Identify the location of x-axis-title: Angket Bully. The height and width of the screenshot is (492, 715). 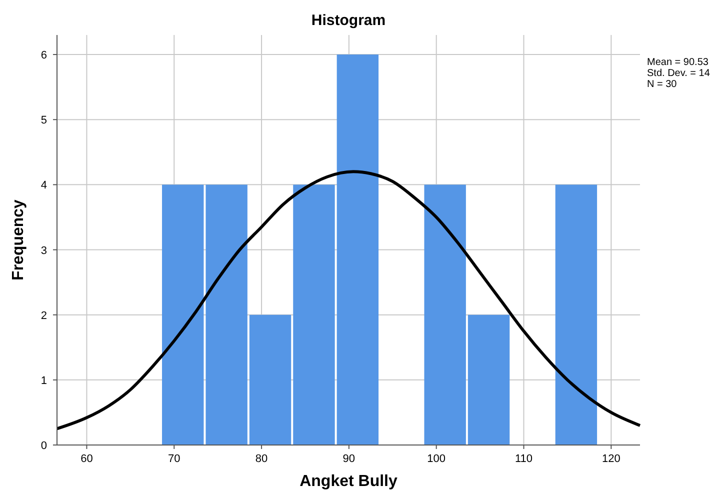
(349, 481).